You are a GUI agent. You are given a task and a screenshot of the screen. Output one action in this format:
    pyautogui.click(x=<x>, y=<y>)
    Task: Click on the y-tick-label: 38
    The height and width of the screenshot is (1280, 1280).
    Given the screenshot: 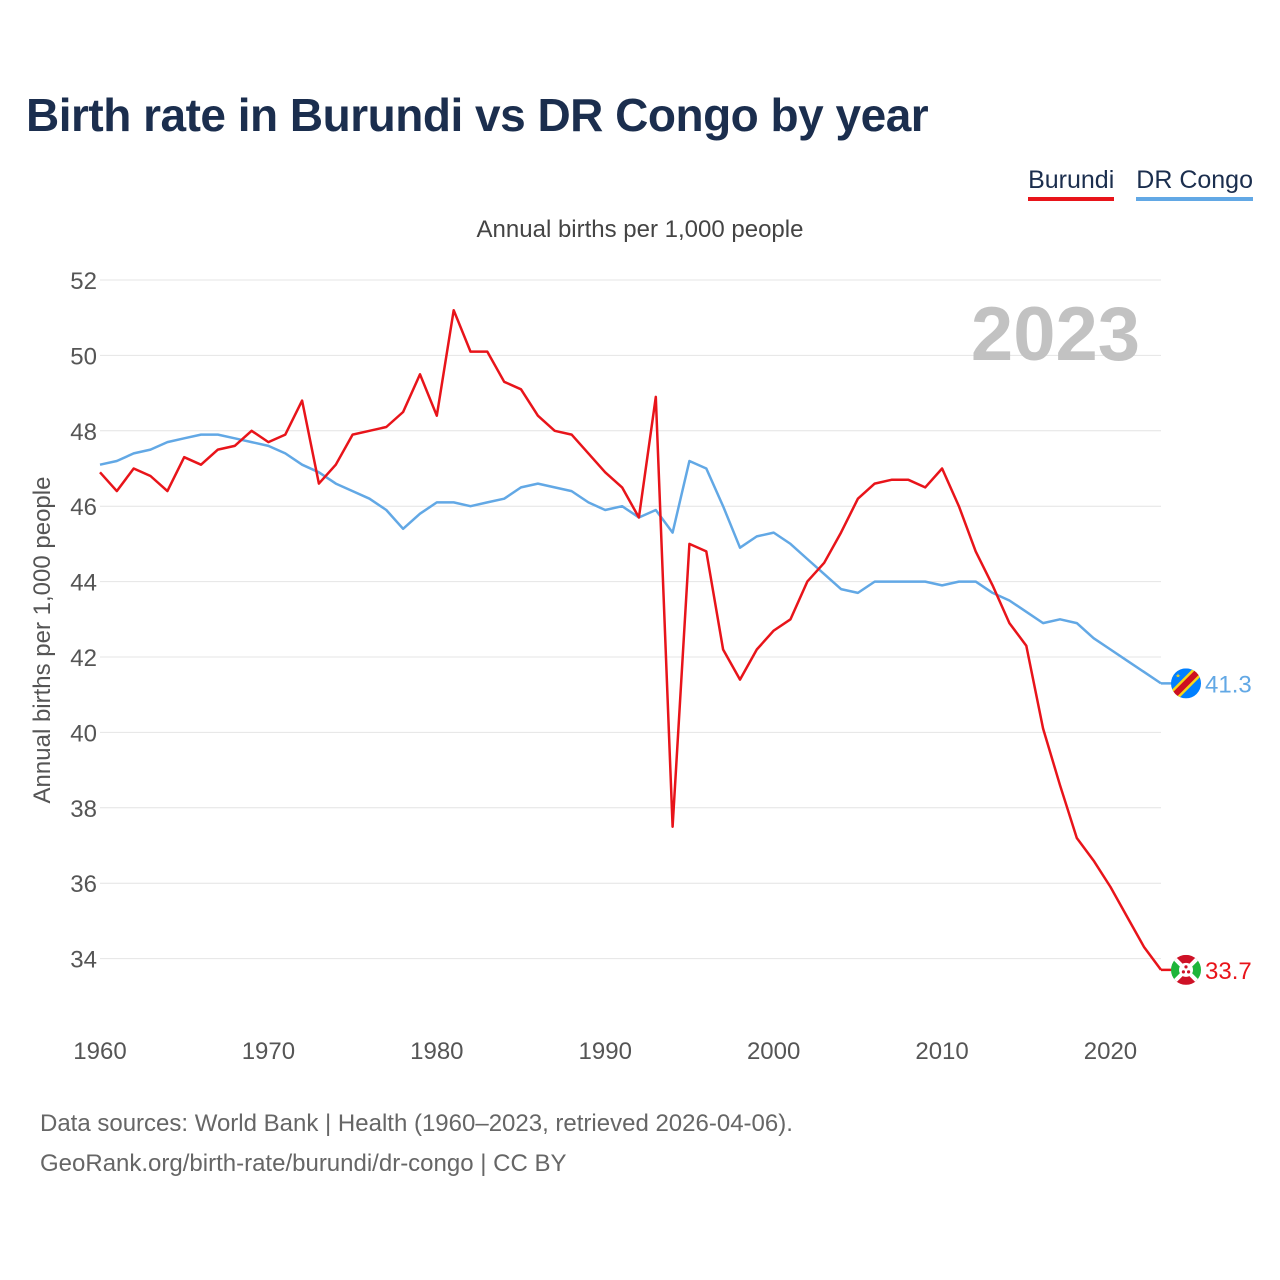 What is the action you would take?
    pyautogui.click(x=83, y=809)
    